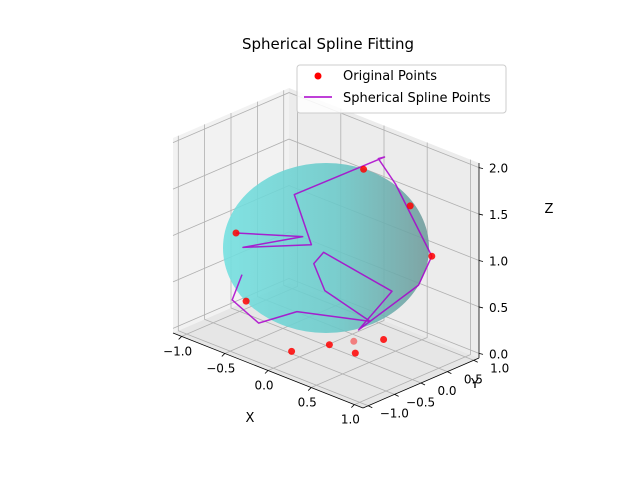  Describe the element at coordinates (499, 368) in the screenshot. I see `y-tick-label: 1.0` at that location.